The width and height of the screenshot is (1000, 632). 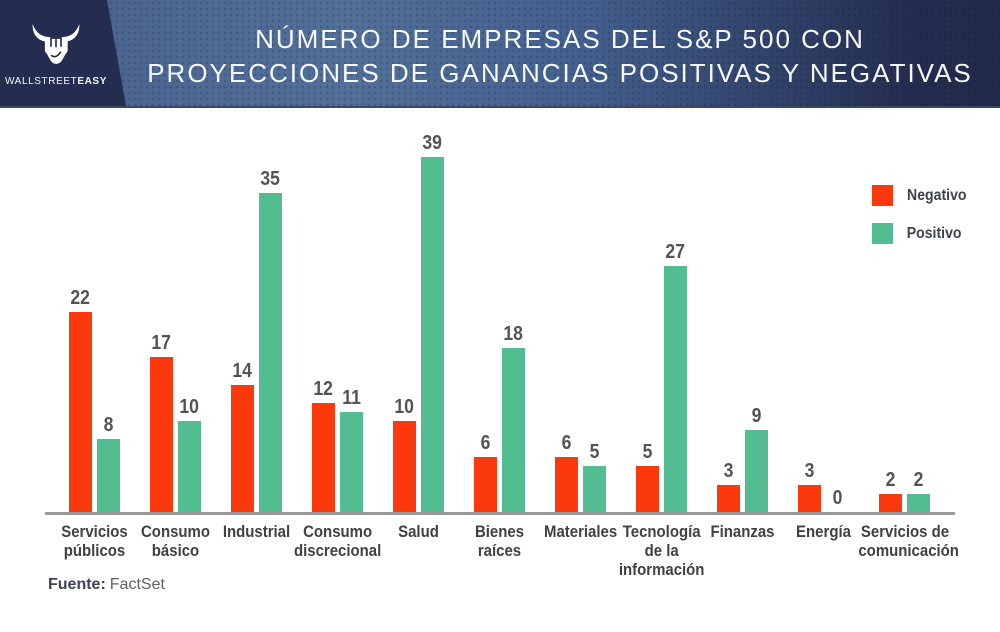 What do you see at coordinates (92, 81) in the screenshot?
I see `brand-second: EASY` at bounding box center [92, 81].